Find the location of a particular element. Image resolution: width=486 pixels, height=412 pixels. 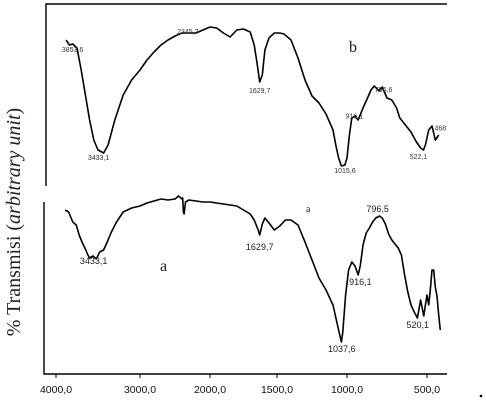

series-label-a-small: a is located at coordinates (308, 209).